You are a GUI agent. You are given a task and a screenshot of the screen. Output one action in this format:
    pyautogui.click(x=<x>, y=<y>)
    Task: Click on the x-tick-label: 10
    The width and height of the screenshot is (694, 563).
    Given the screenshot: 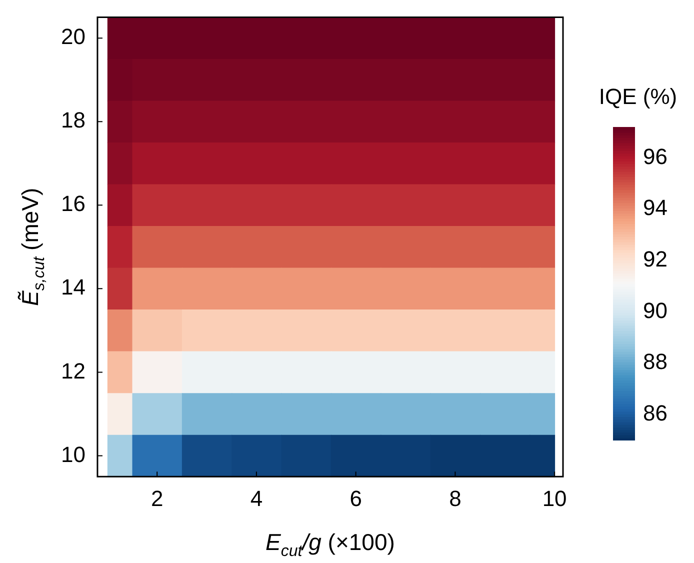 What is the action you would take?
    pyautogui.click(x=554, y=498)
    